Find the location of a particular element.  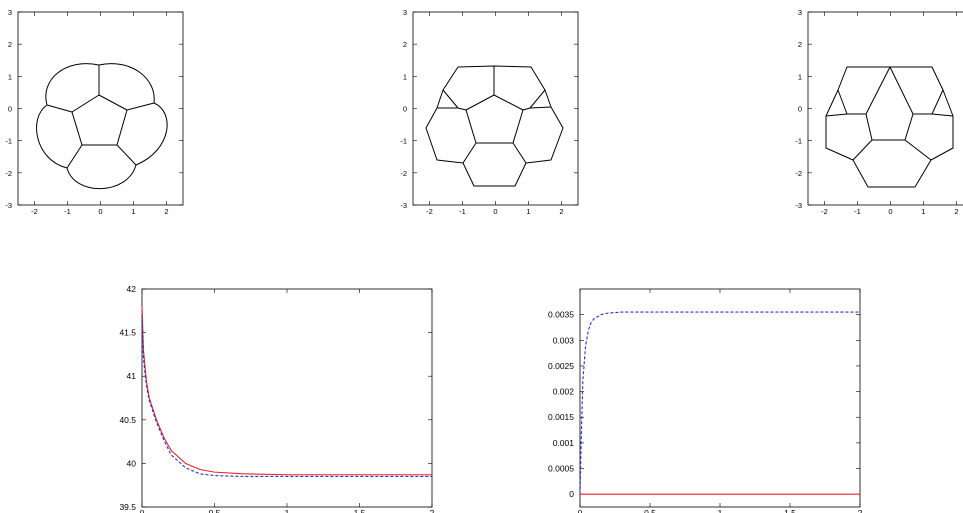

cell-shape-panel-3: -2 -1 0 1 2 -3 -2 -1 0 1 2 3 is located at coordinates (879, 112).